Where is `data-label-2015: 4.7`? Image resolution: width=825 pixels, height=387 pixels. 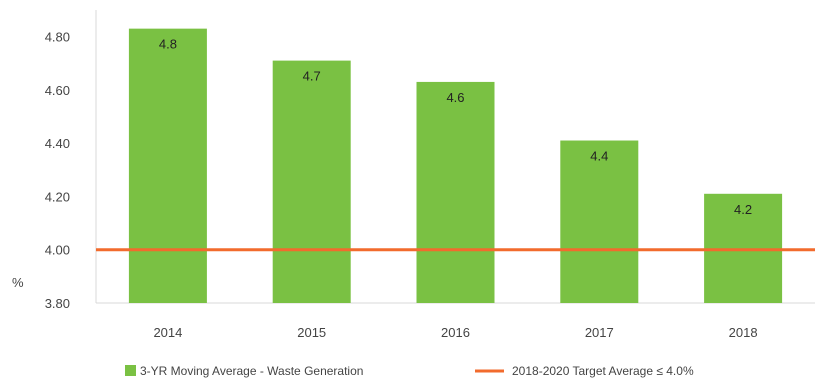
data-label-2015: 4.7 is located at coordinates (312, 76).